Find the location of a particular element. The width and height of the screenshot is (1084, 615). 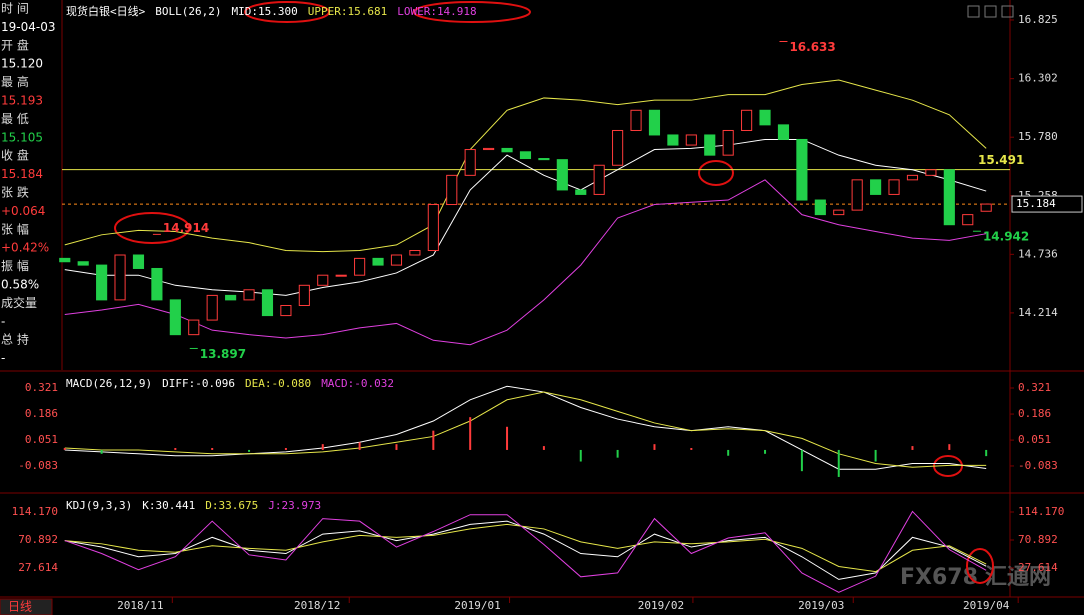

x-tick-label: 2019/03 is located at coordinates (821, 605).